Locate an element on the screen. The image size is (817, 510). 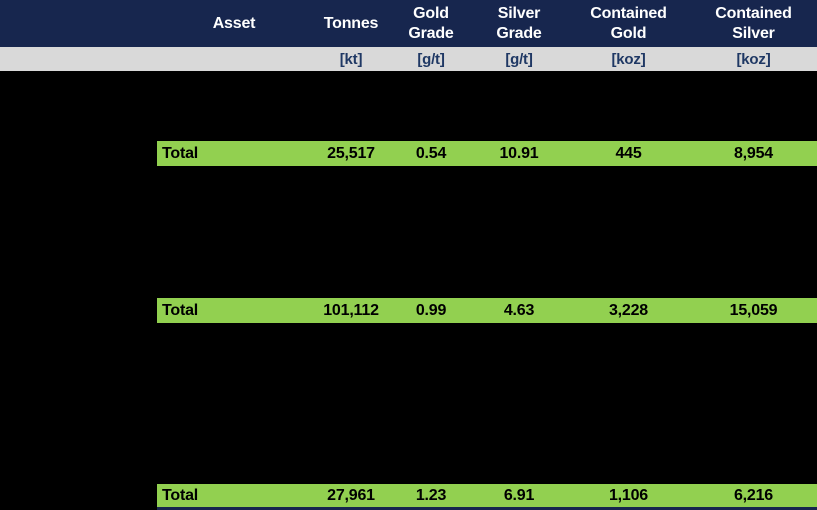
total-silver-grade: 4.63 is located at coordinates (519, 310).